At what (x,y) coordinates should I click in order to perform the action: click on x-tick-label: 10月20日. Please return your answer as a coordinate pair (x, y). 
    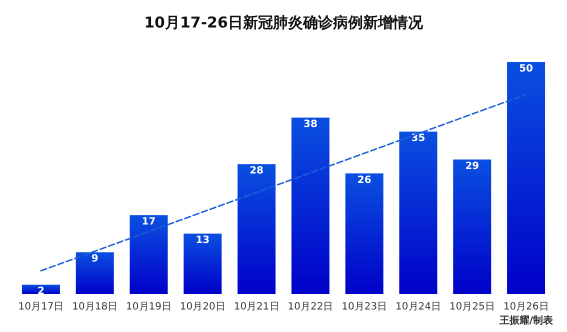
    Looking at the image, I should click on (203, 307).